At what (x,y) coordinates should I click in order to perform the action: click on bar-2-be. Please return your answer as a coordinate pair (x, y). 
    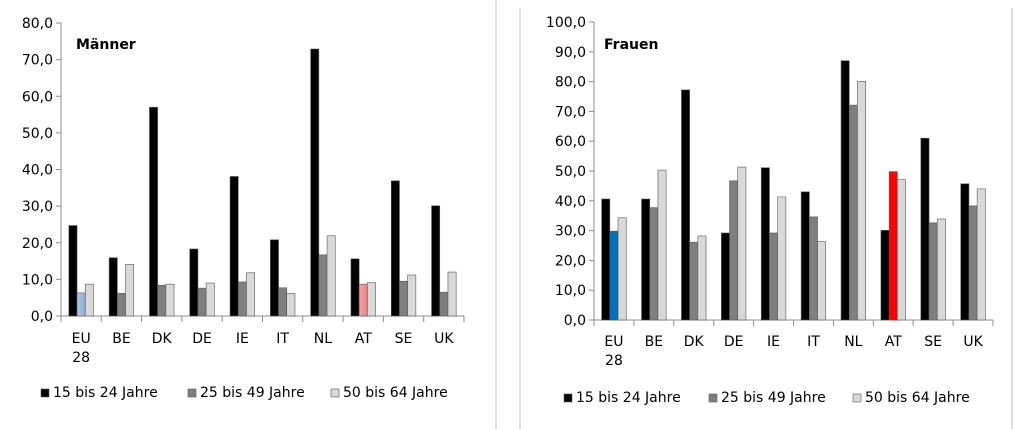
    Looking at the image, I should click on (121, 304).